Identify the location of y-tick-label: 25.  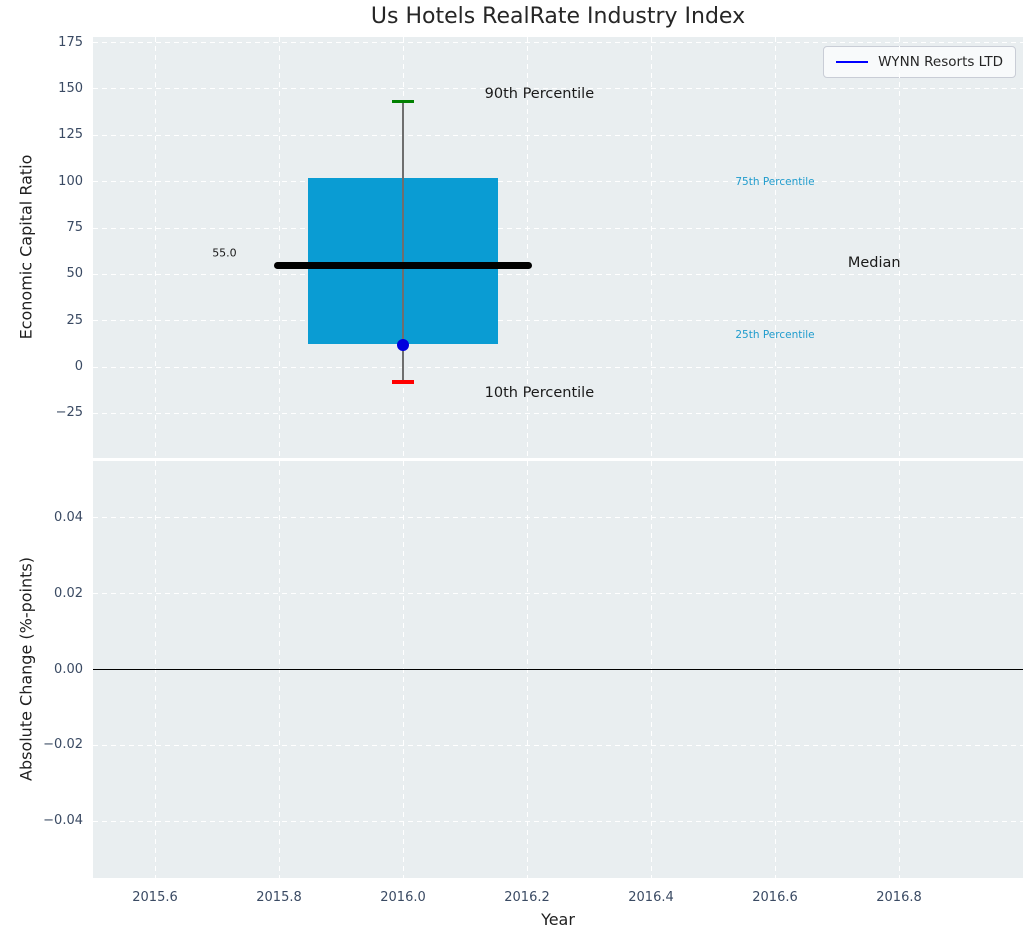
(74, 320).